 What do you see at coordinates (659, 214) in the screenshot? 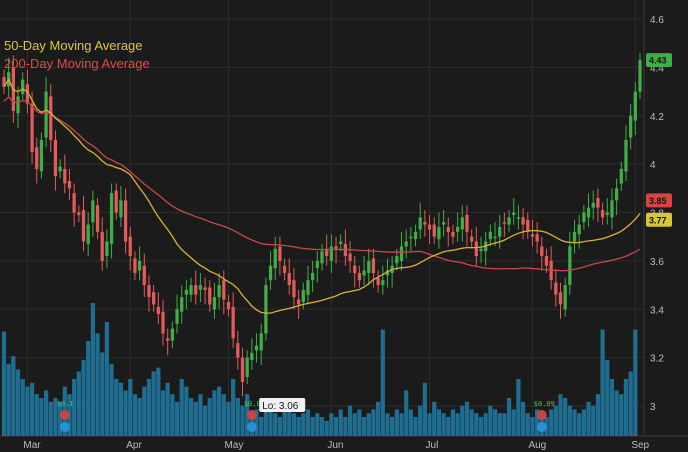
I see `y-axis: 4.64.44.243.83.63.43.234.433.853.77` at bounding box center [659, 214].